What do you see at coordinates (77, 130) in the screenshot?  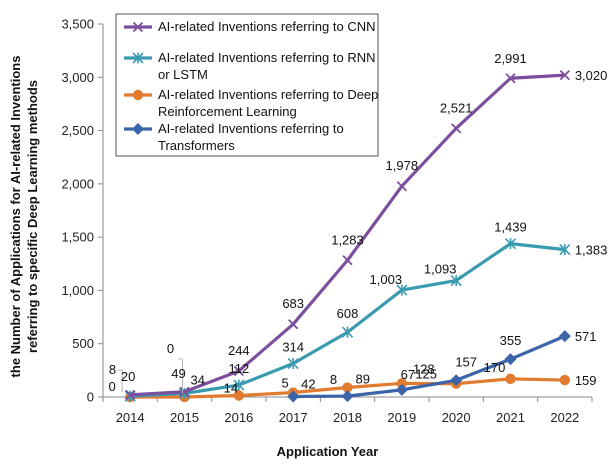 I see `y-tick-label: 2,500` at bounding box center [77, 130].